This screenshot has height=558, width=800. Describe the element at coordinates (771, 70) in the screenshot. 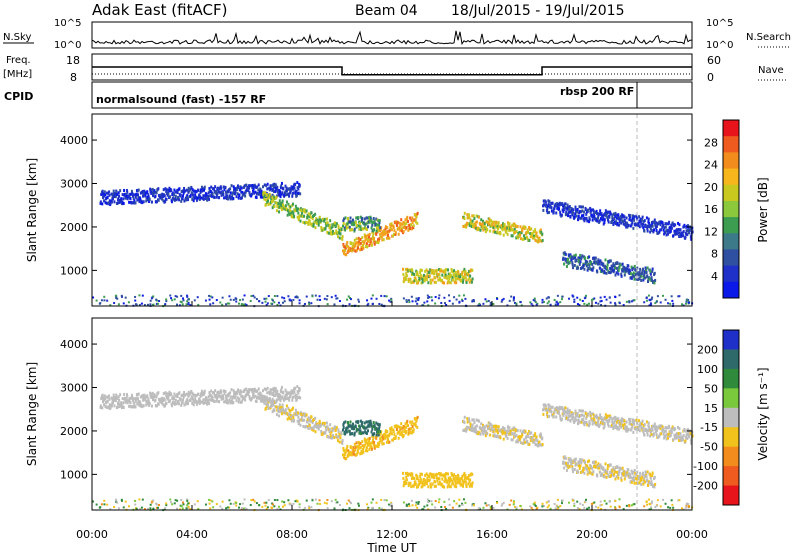

I see `nave-label: Nave` at that location.